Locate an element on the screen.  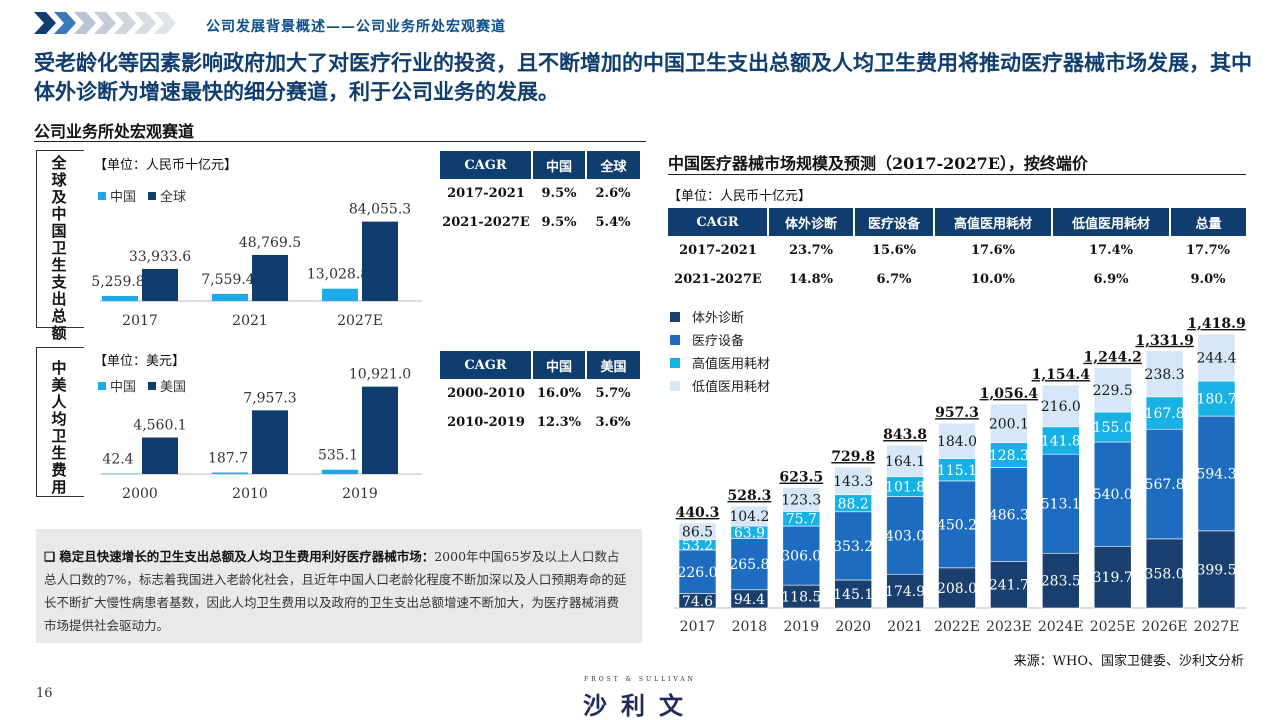
table-cell: 16.0% is located at coordinates (558, 393).